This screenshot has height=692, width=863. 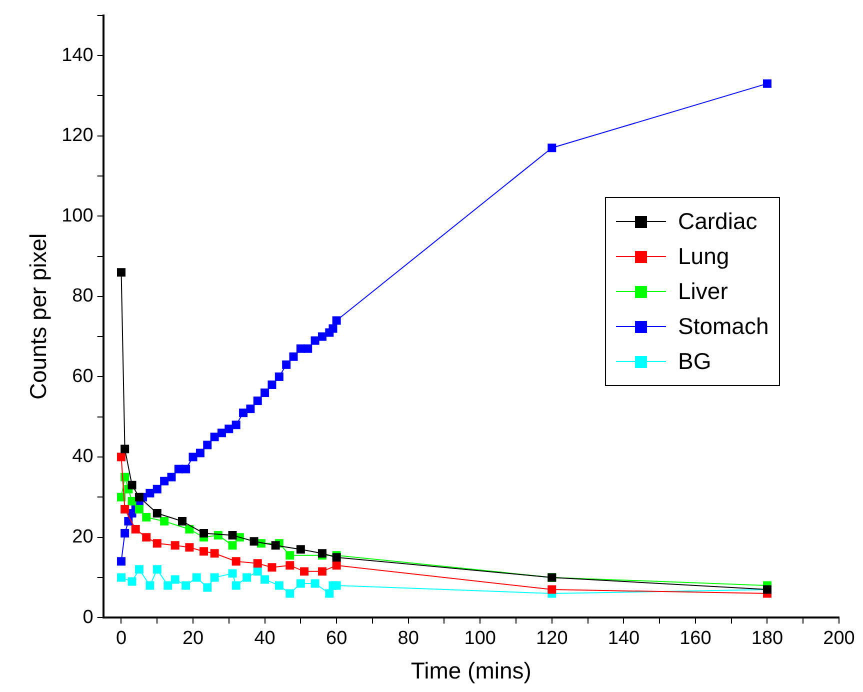 What do you see at coordinates (703, 291) in the screenshot?
I see `legend-label: Liver` at bounding box center [703, 291].